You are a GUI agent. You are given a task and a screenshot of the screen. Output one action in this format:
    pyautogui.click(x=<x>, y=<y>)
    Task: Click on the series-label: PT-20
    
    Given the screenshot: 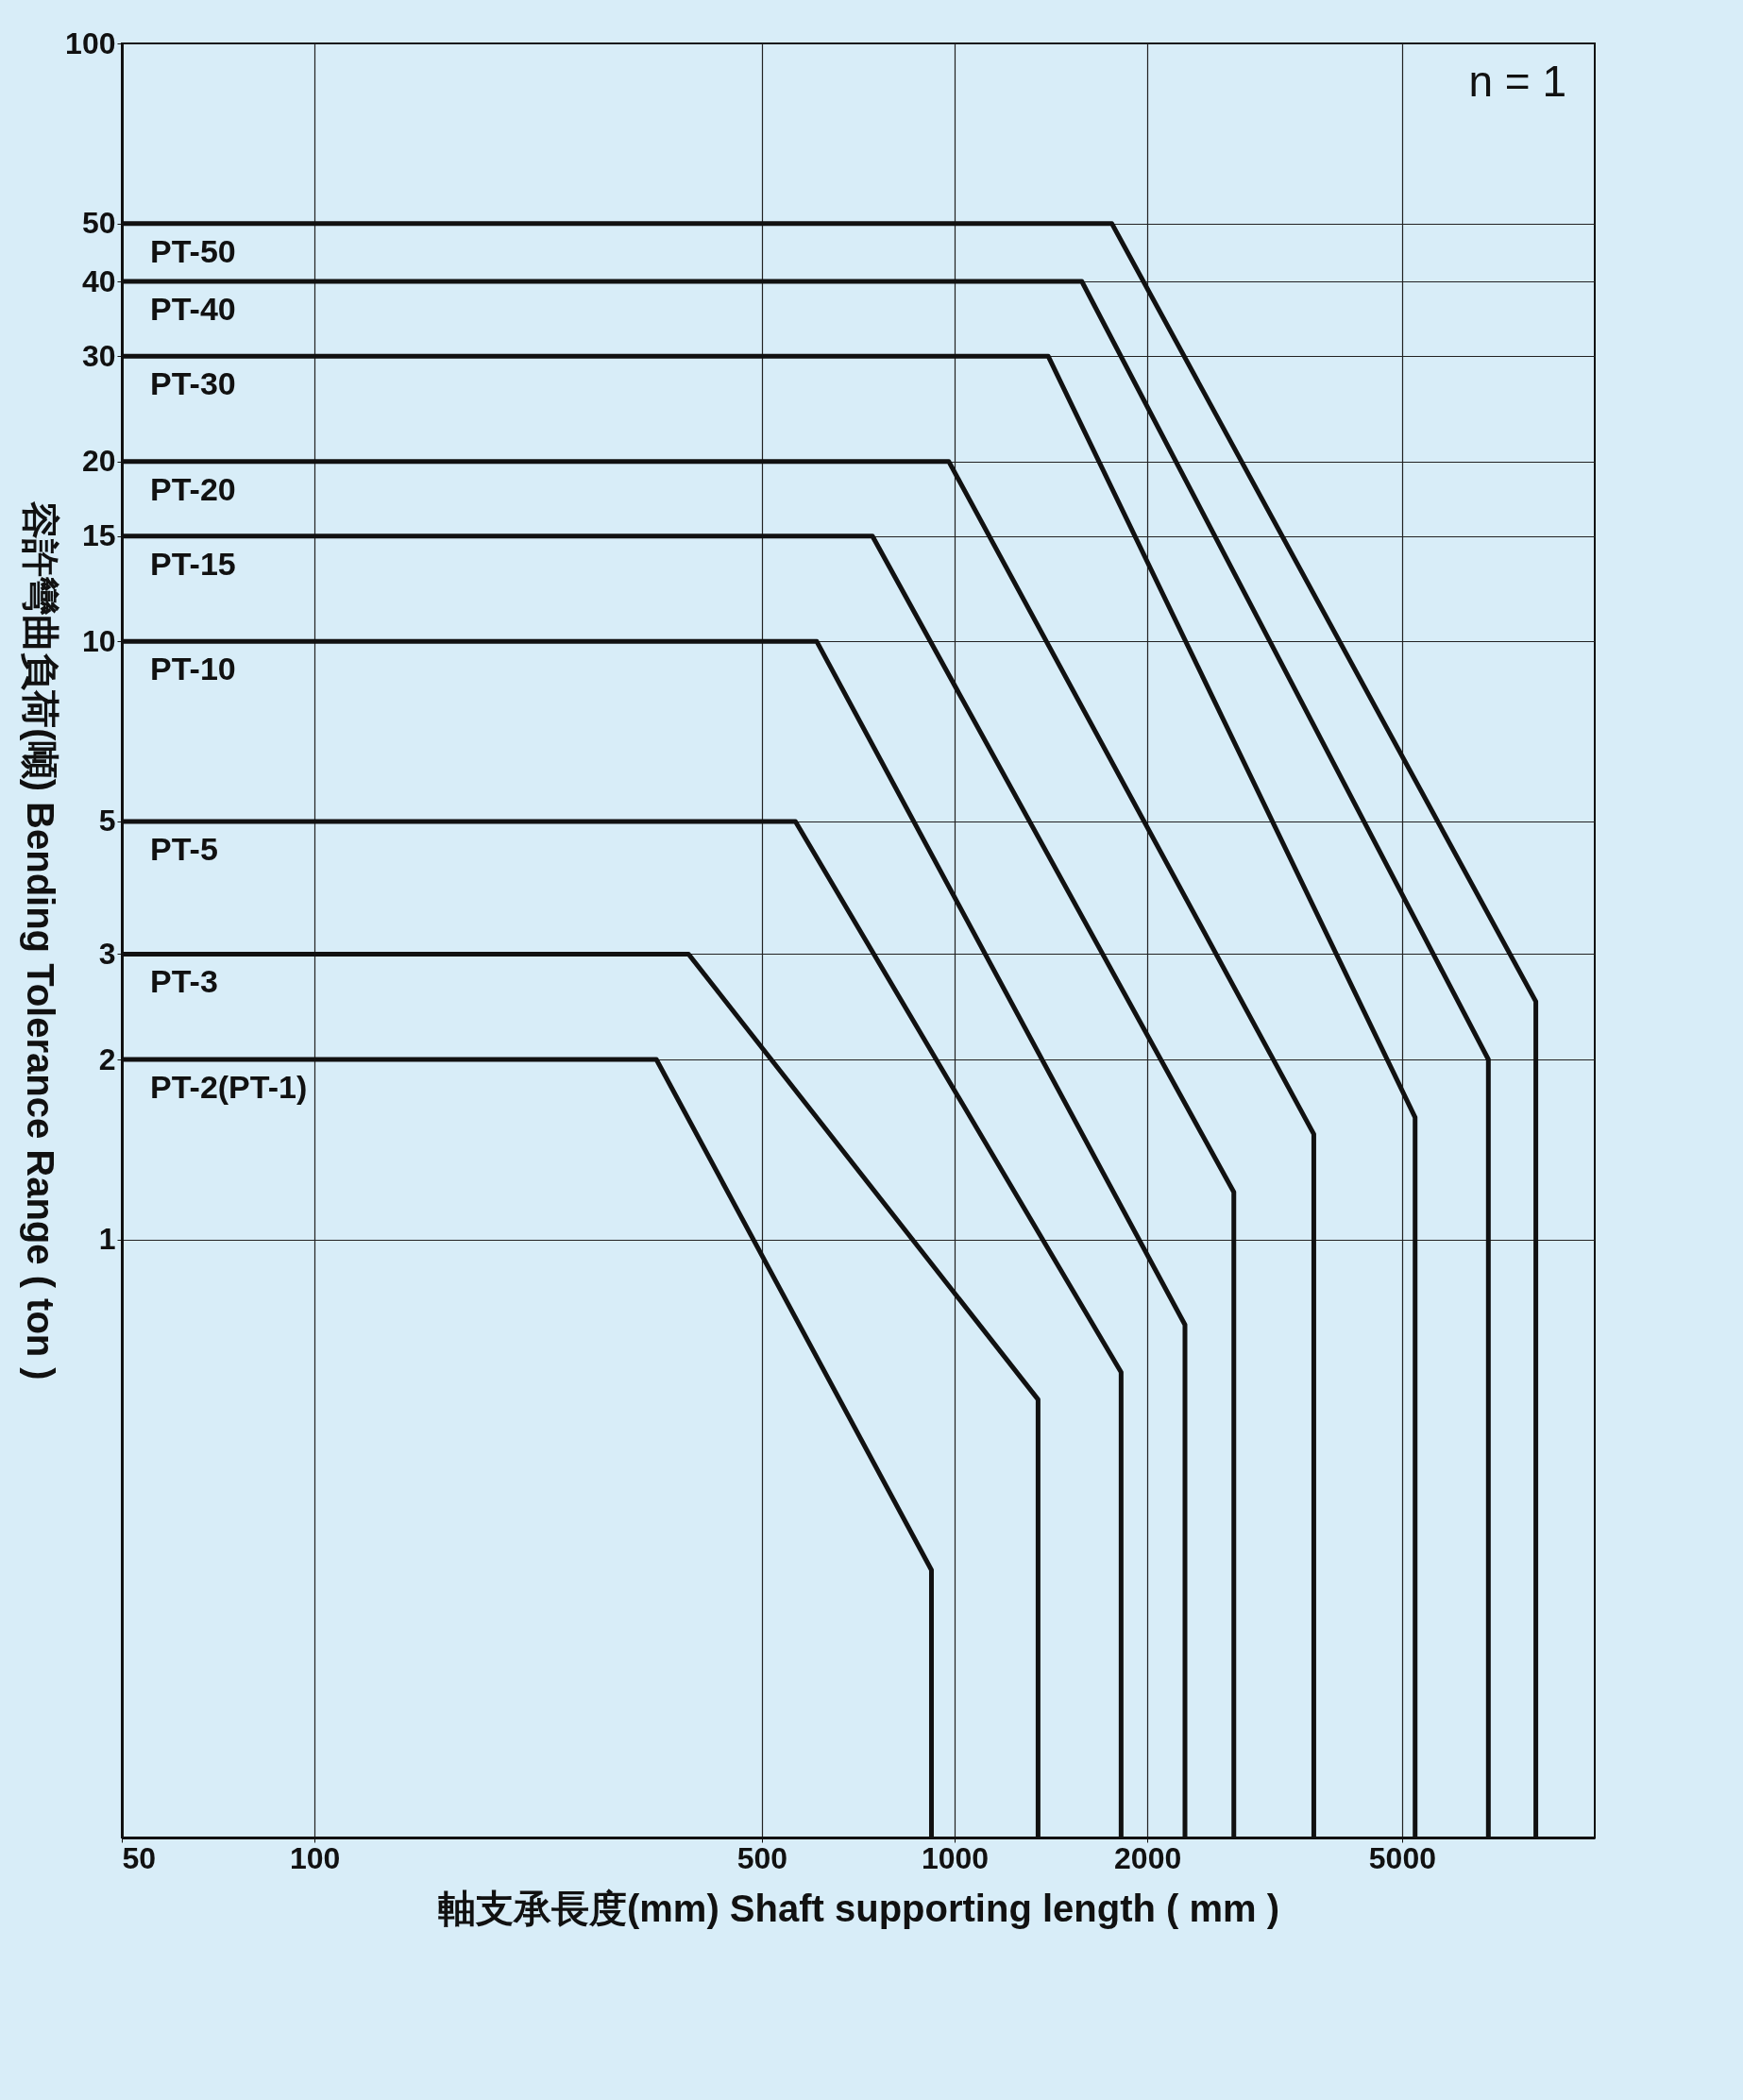 What is the action you would take?
    pyautogui.click(x=193, y=488)
    